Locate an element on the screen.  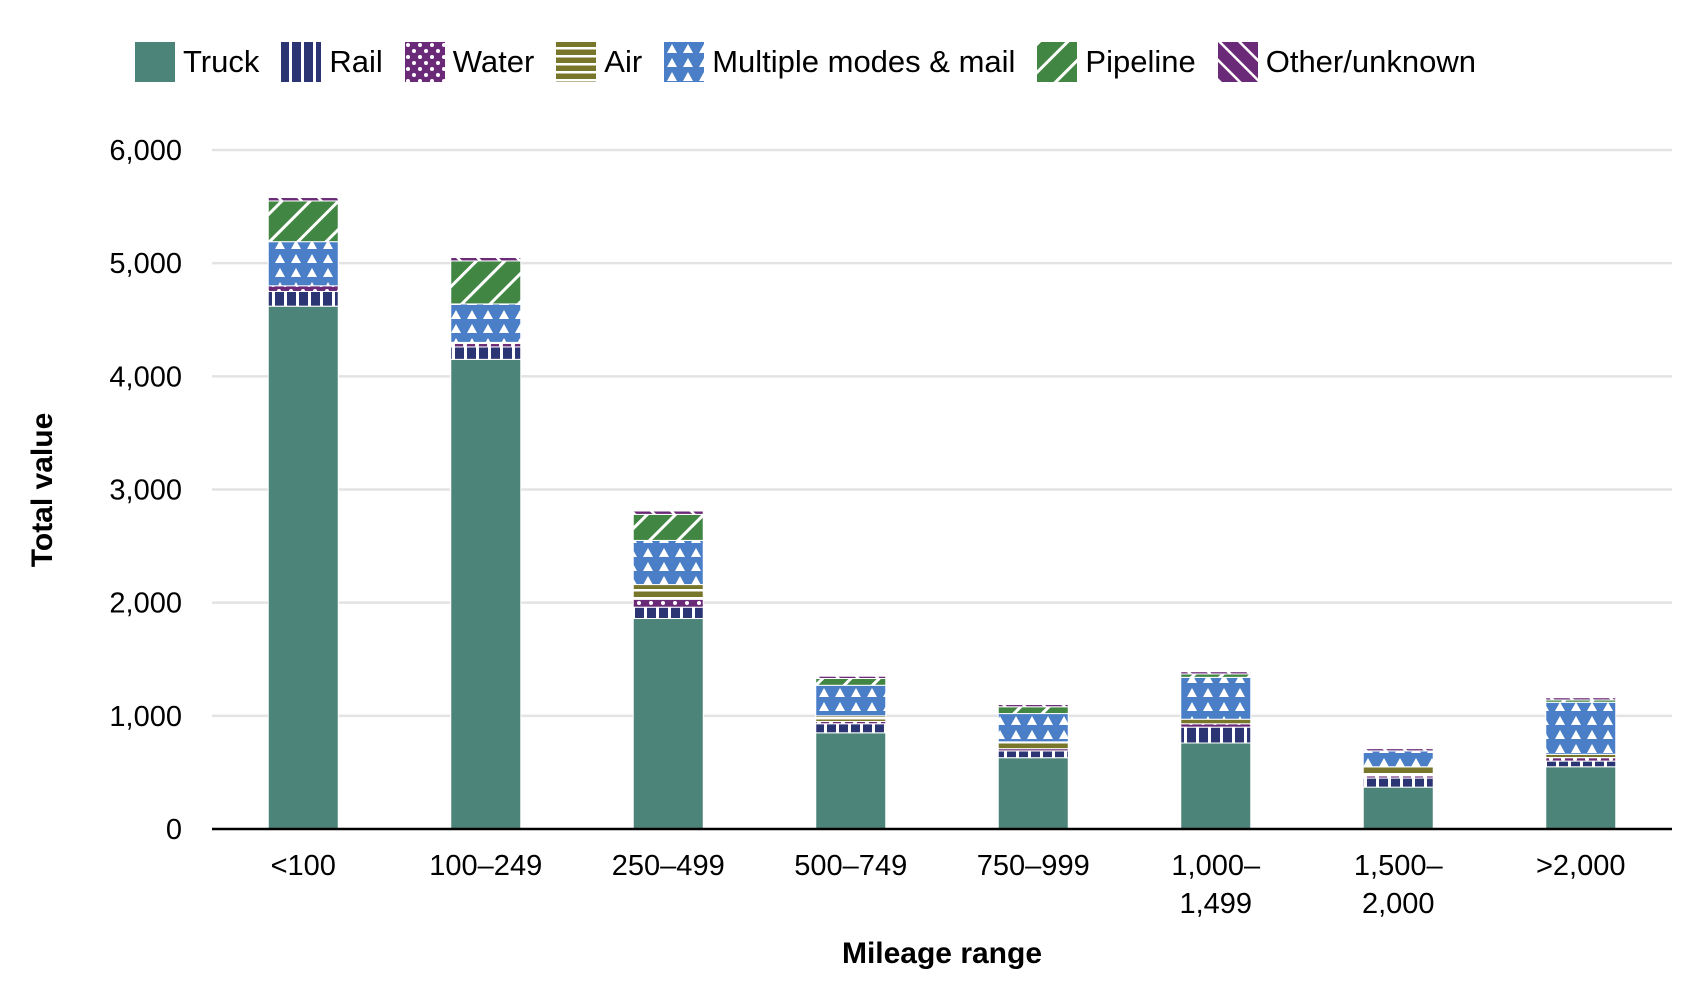
legend-label: Water is located at coordinates (493, 61).